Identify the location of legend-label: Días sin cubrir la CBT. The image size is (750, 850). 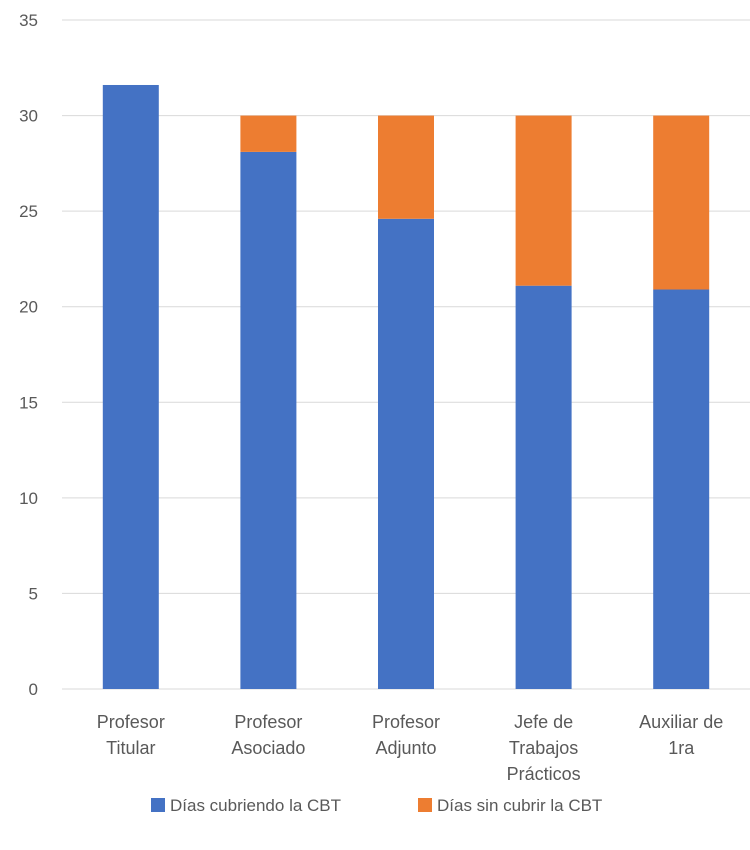
(519, 805).